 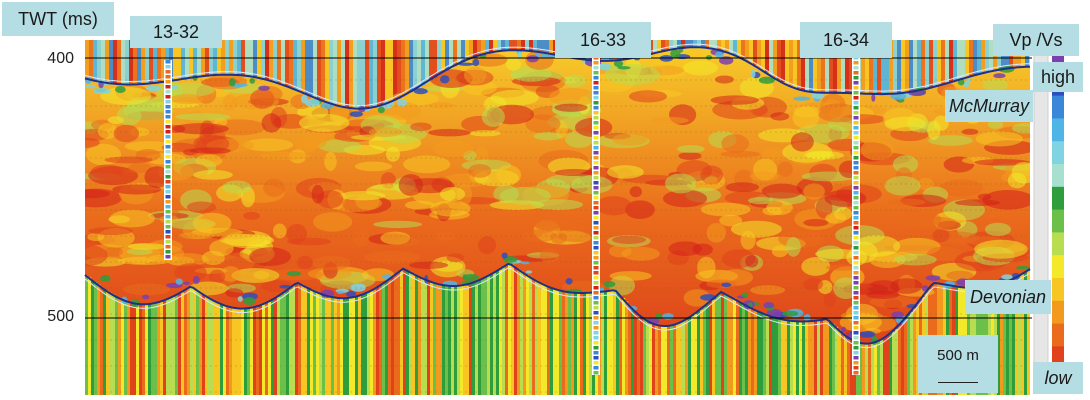 What do you see at coordinates (1058, 77) in the screenshot?
I see `colorbar-high-label: high` at bounding box center [1058, 77].